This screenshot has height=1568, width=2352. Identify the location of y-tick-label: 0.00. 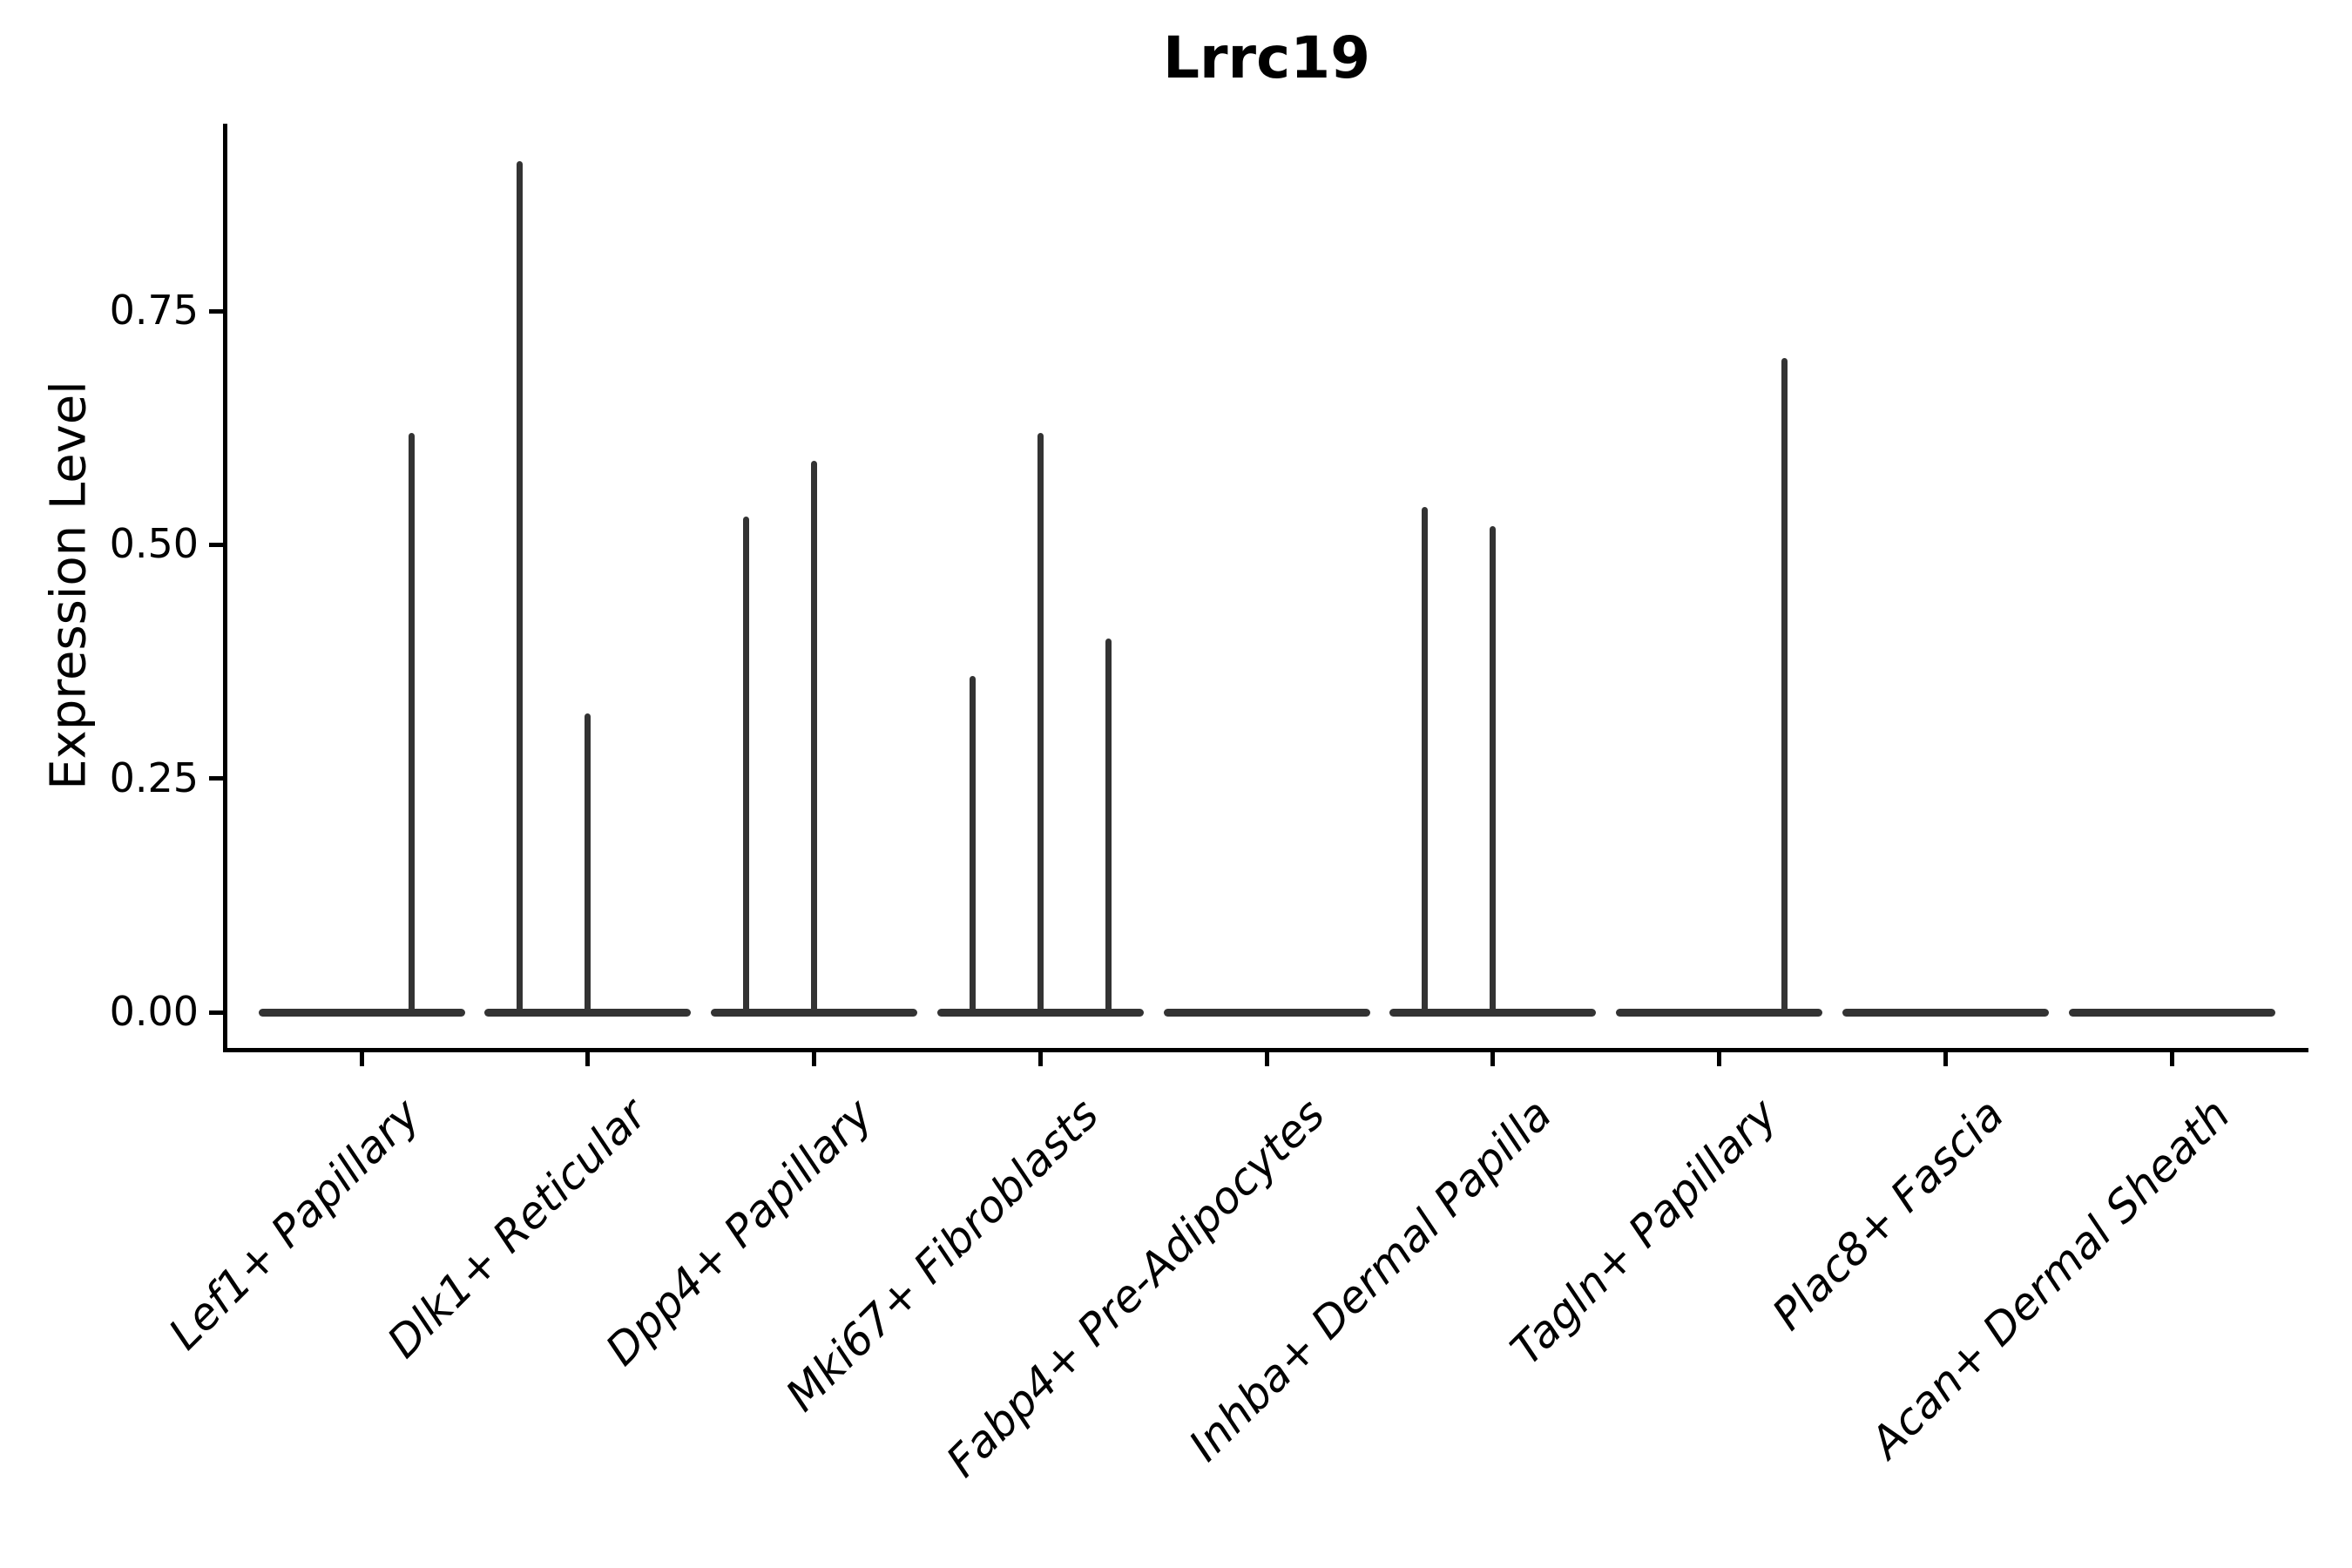
(154, 1012).